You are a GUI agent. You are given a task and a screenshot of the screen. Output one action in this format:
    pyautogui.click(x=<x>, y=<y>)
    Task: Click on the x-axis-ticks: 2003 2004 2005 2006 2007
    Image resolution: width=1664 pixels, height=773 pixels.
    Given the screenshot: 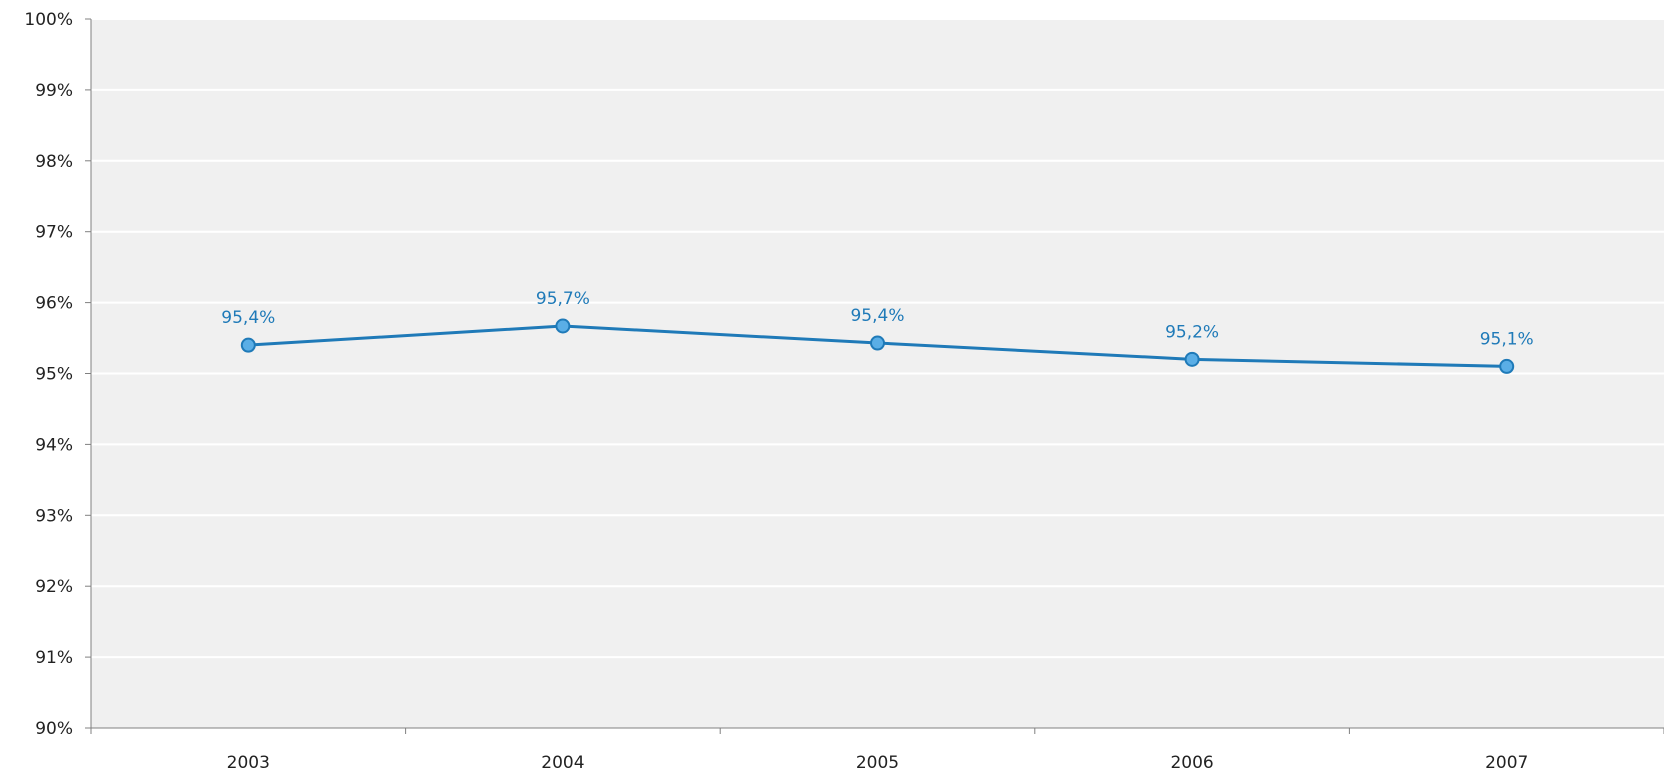 What is the action you would take?
    pyautogui.click(x=877, y=750)
    